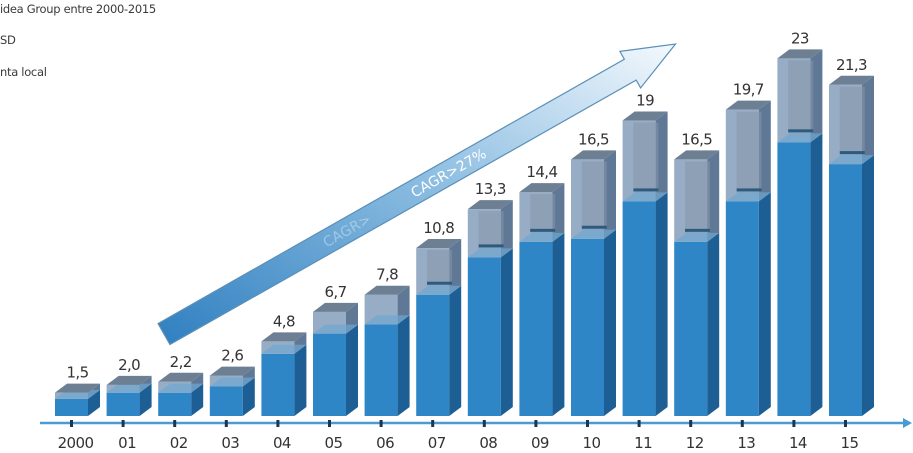  Describe the element at coordinates (387, 275) in the screenshot. I see `value-label: 7,8` at that location.